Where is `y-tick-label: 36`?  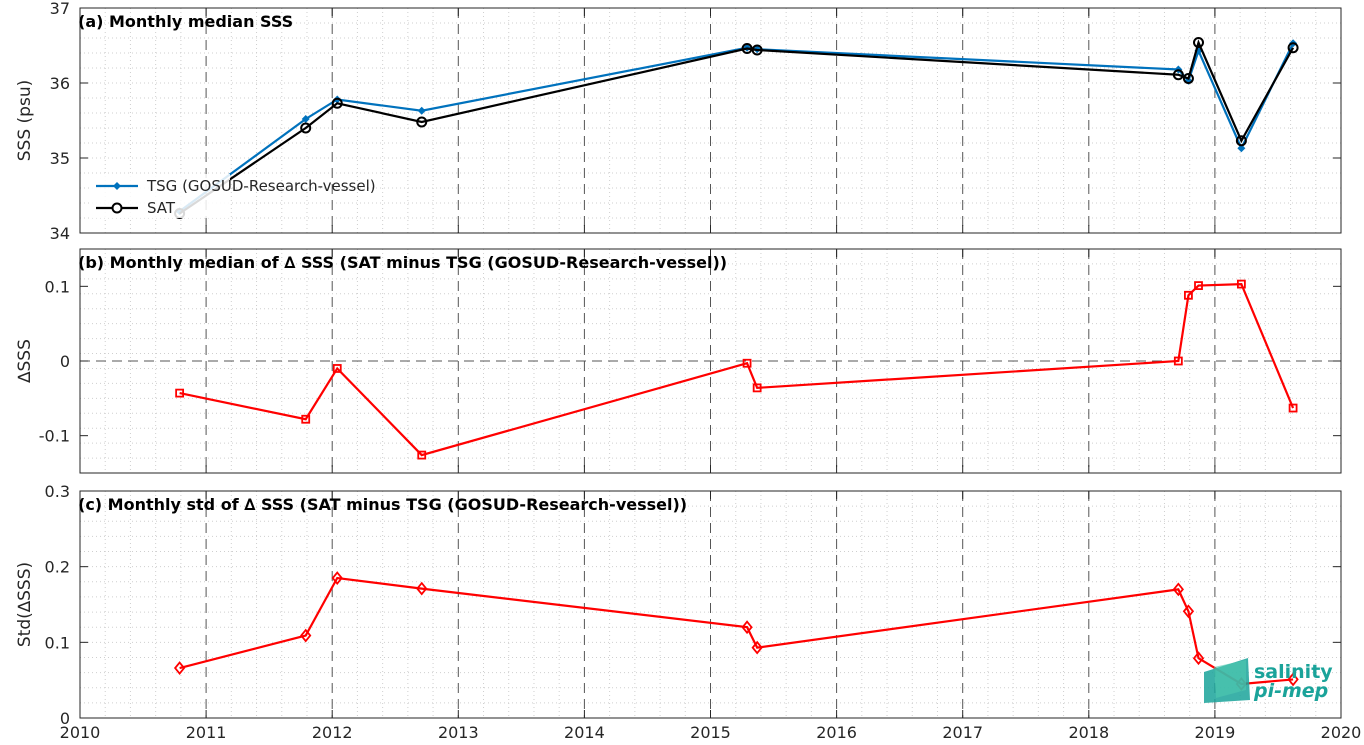
y-tick-label: 36 is located at coordinates (60, 83).